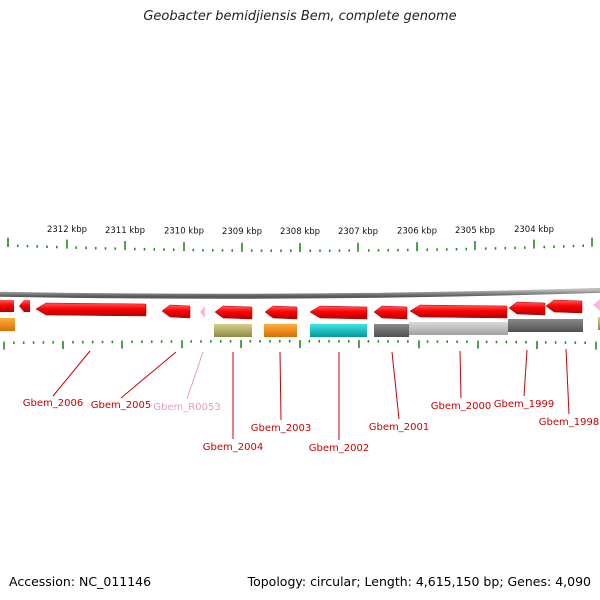 The height and width of the screenshot is (600, 600). I want to click on ruler-top, so click(300, 244).